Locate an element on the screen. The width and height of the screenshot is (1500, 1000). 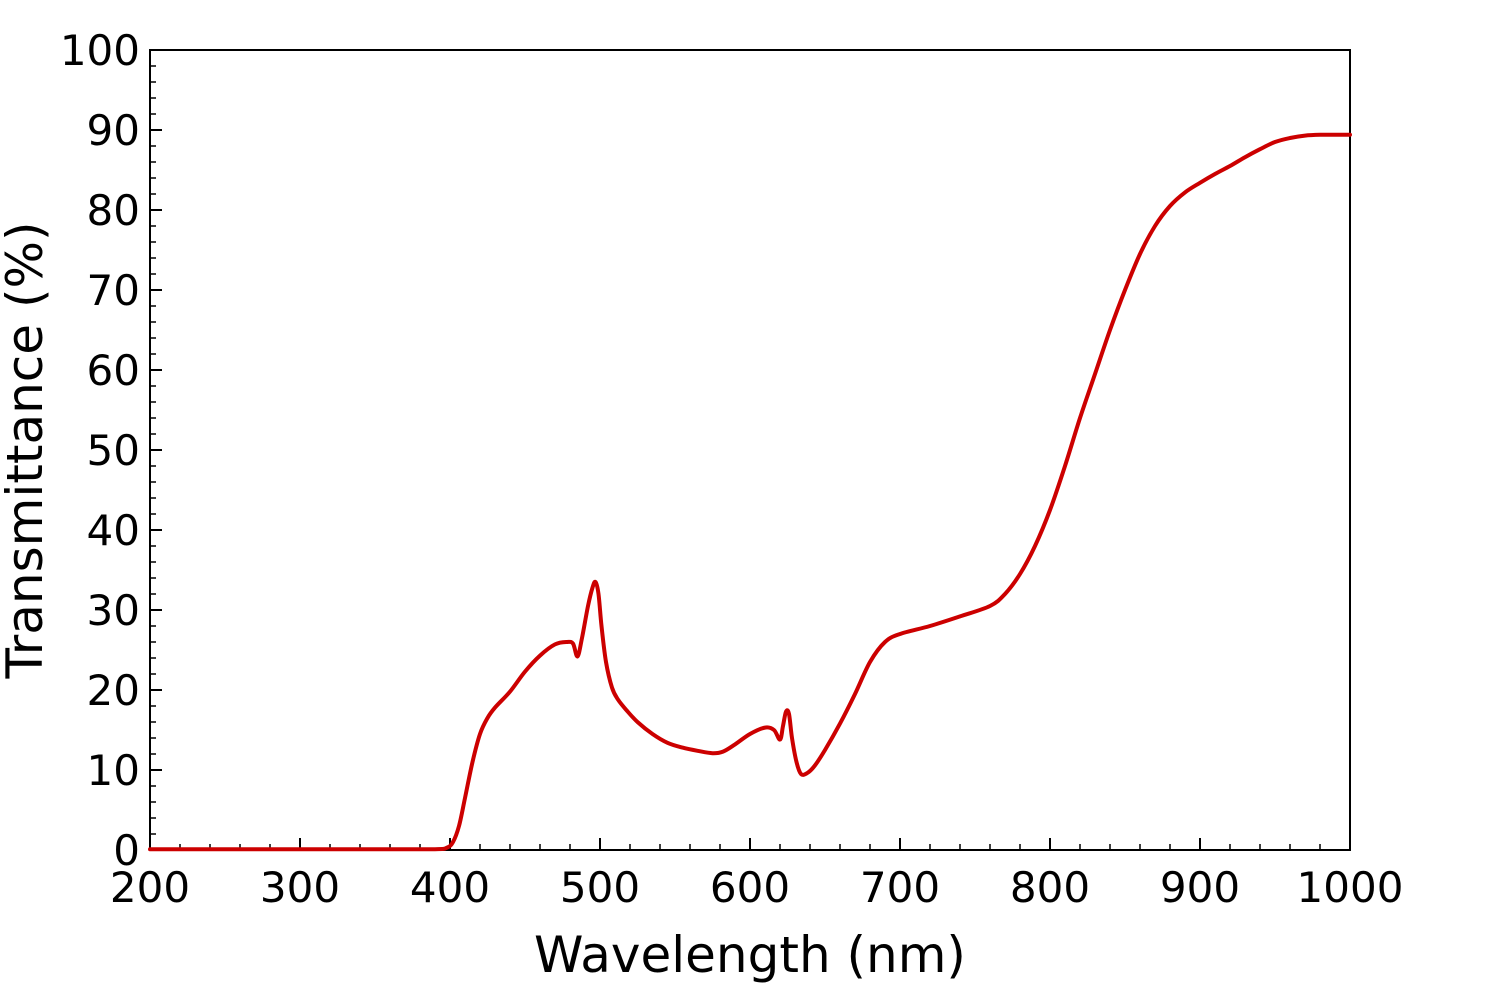
y-tick-label: 70 is located at coordinates (113, 290).